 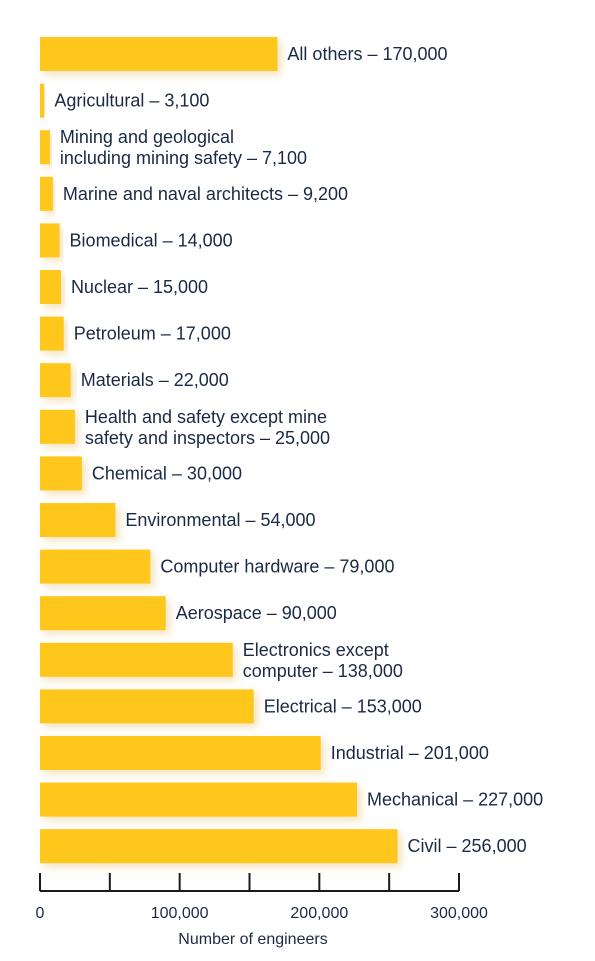 I want to click on bar-label-7: Materials – 22,000, so click(x=155, y=380).